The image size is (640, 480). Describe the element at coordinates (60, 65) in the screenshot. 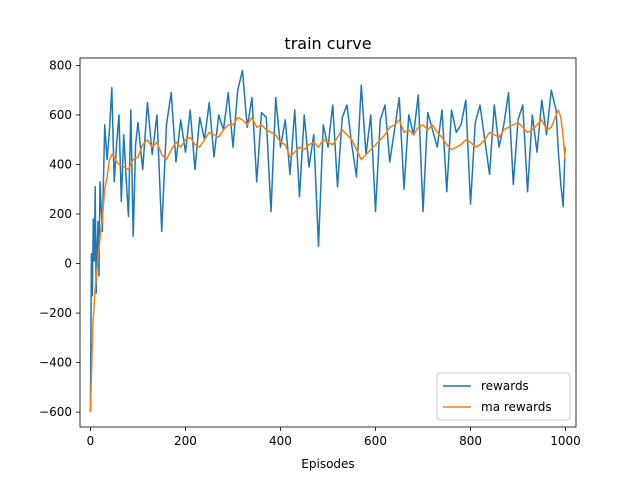

I see `y-tick-label: 800` at that location.